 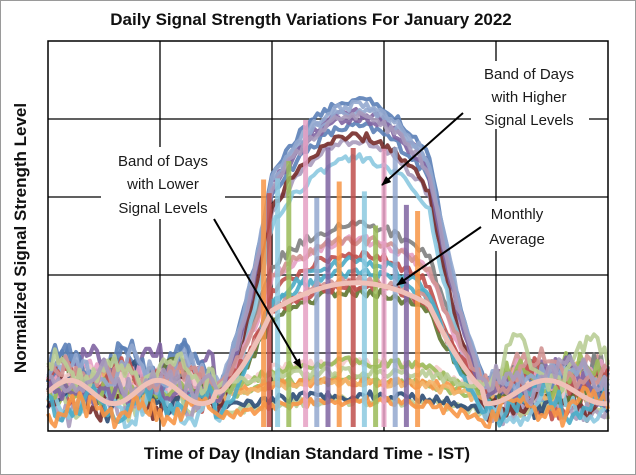 I want to click on annotation-lower: Band of Days with Lower Signal Levels, so click(x=163, y=183).